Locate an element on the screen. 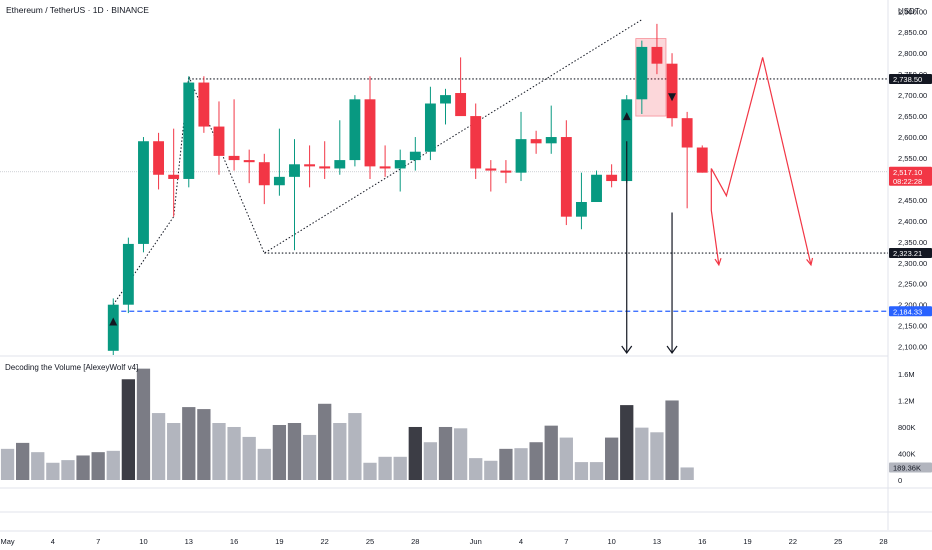  time-tick-label: 19 is located at coordinates (747, 541).